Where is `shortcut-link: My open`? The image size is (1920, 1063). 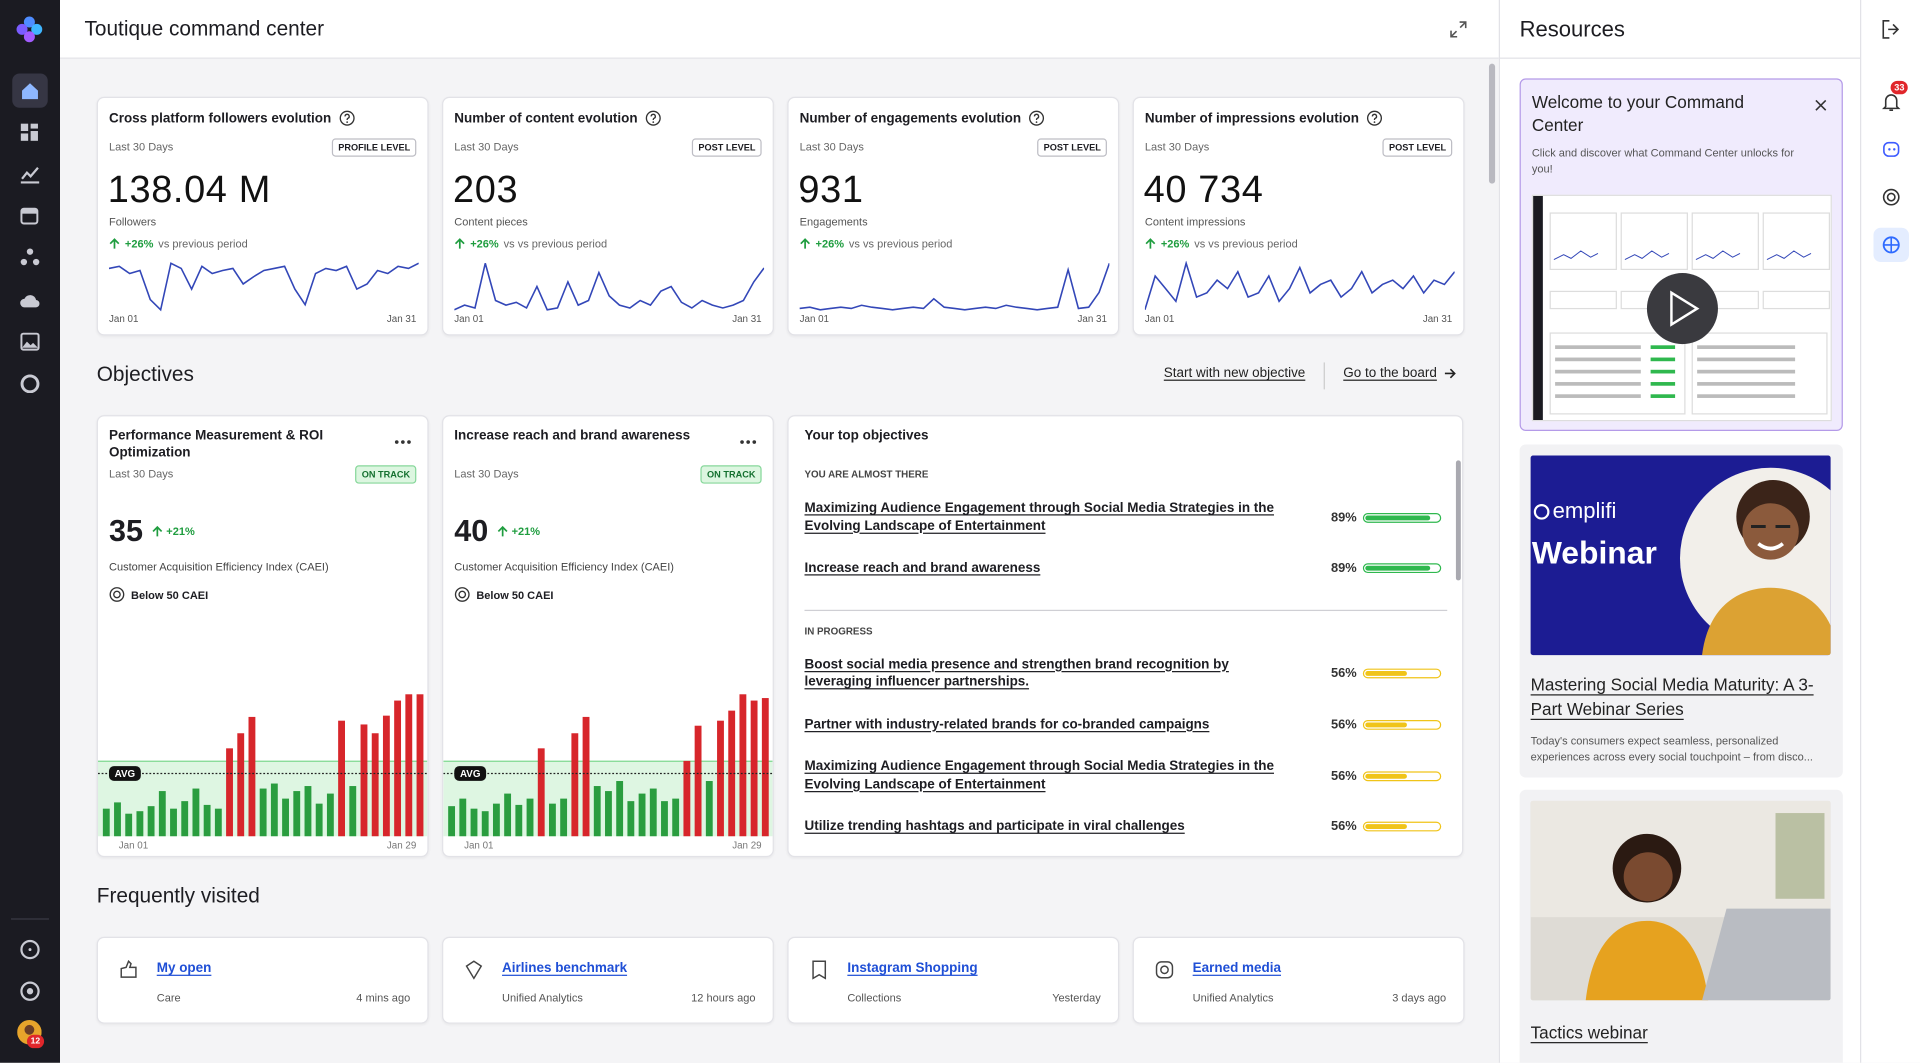
shortcut-link: My open is located at coordinates (184, 968).